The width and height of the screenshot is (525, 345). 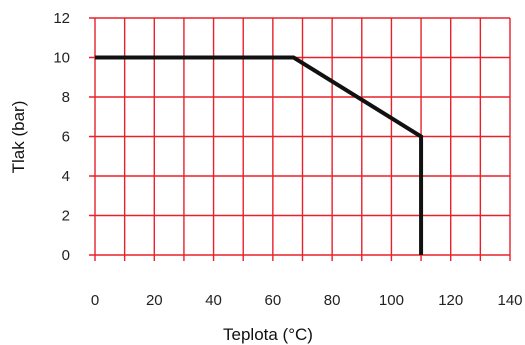 What do you see at coordinates (61, 18) in the screenshot?
I see `y-tick-label: 12` at bounding box center [61, 18].